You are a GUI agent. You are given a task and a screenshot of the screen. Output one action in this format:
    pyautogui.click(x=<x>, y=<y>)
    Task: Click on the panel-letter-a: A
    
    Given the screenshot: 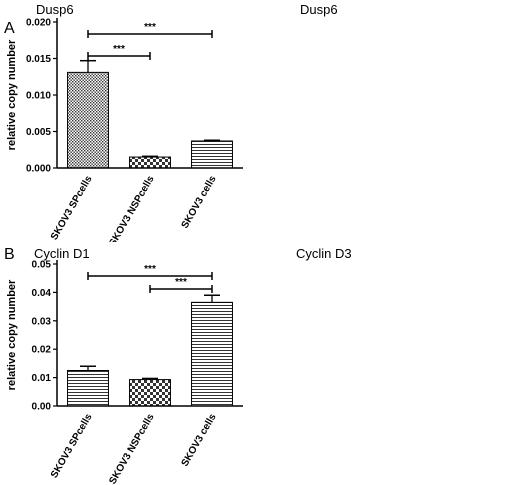 What is the action you would take?
    pyautogui.click(x=9, y=28)
    